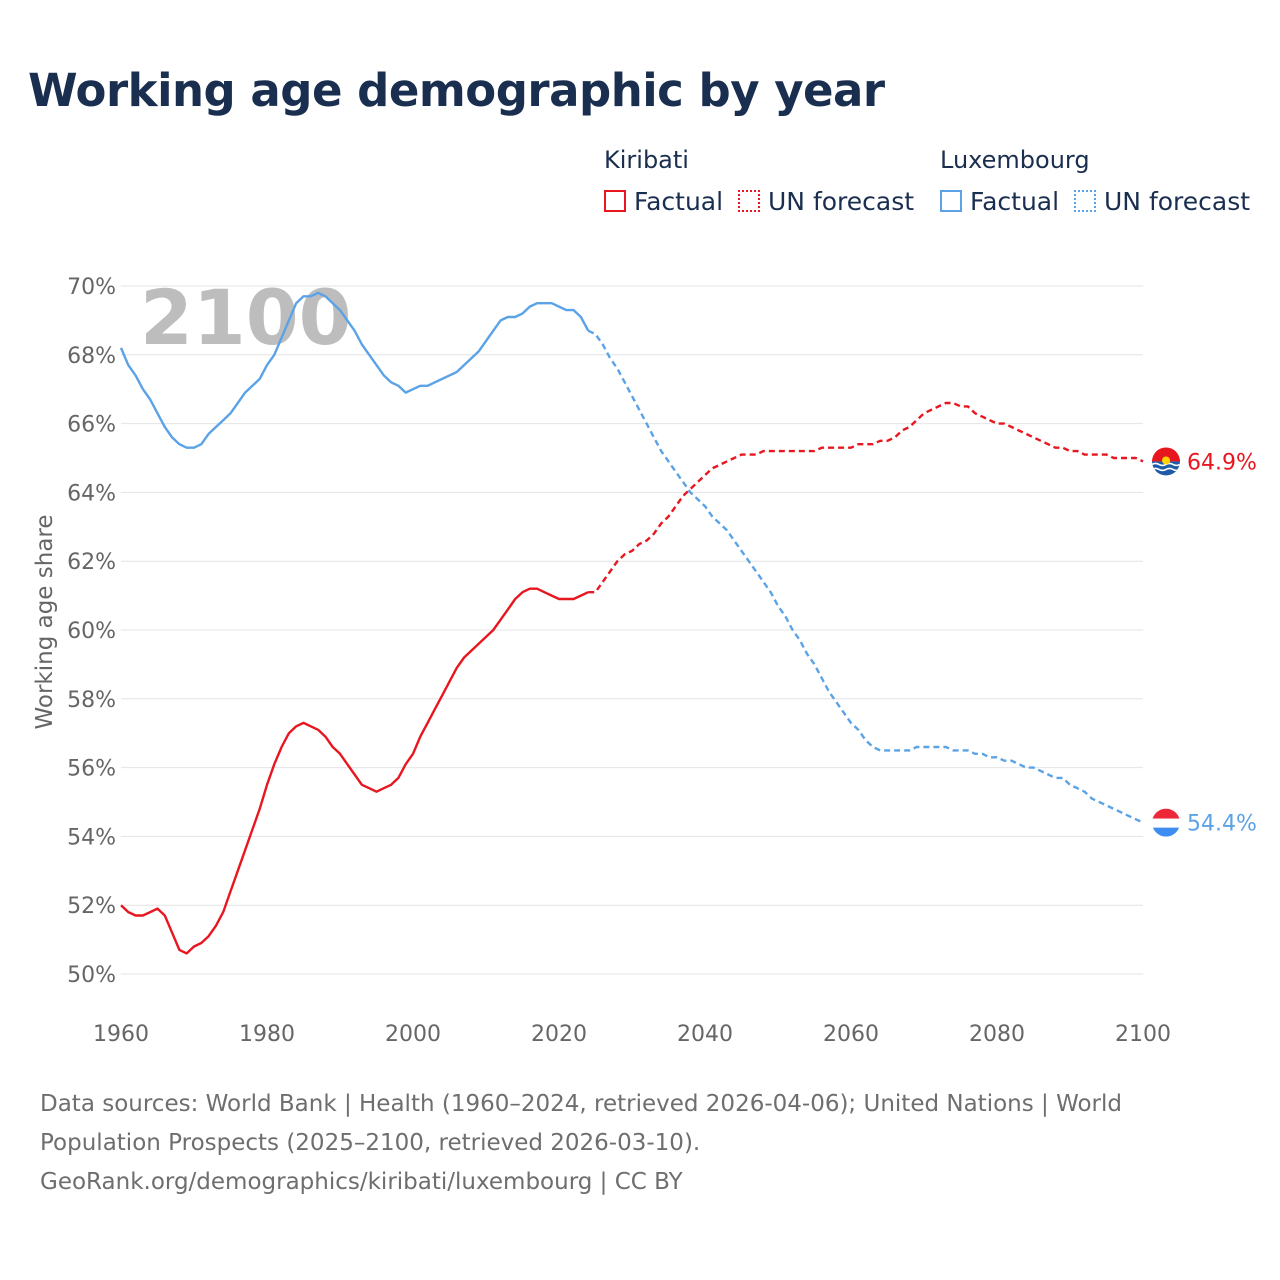 The image size is (1280, 1280). What do you see at coordinates (851, 1034) in the screenshot?
I see `x-tick-label: 2060` at bounding box center [851, 1034].